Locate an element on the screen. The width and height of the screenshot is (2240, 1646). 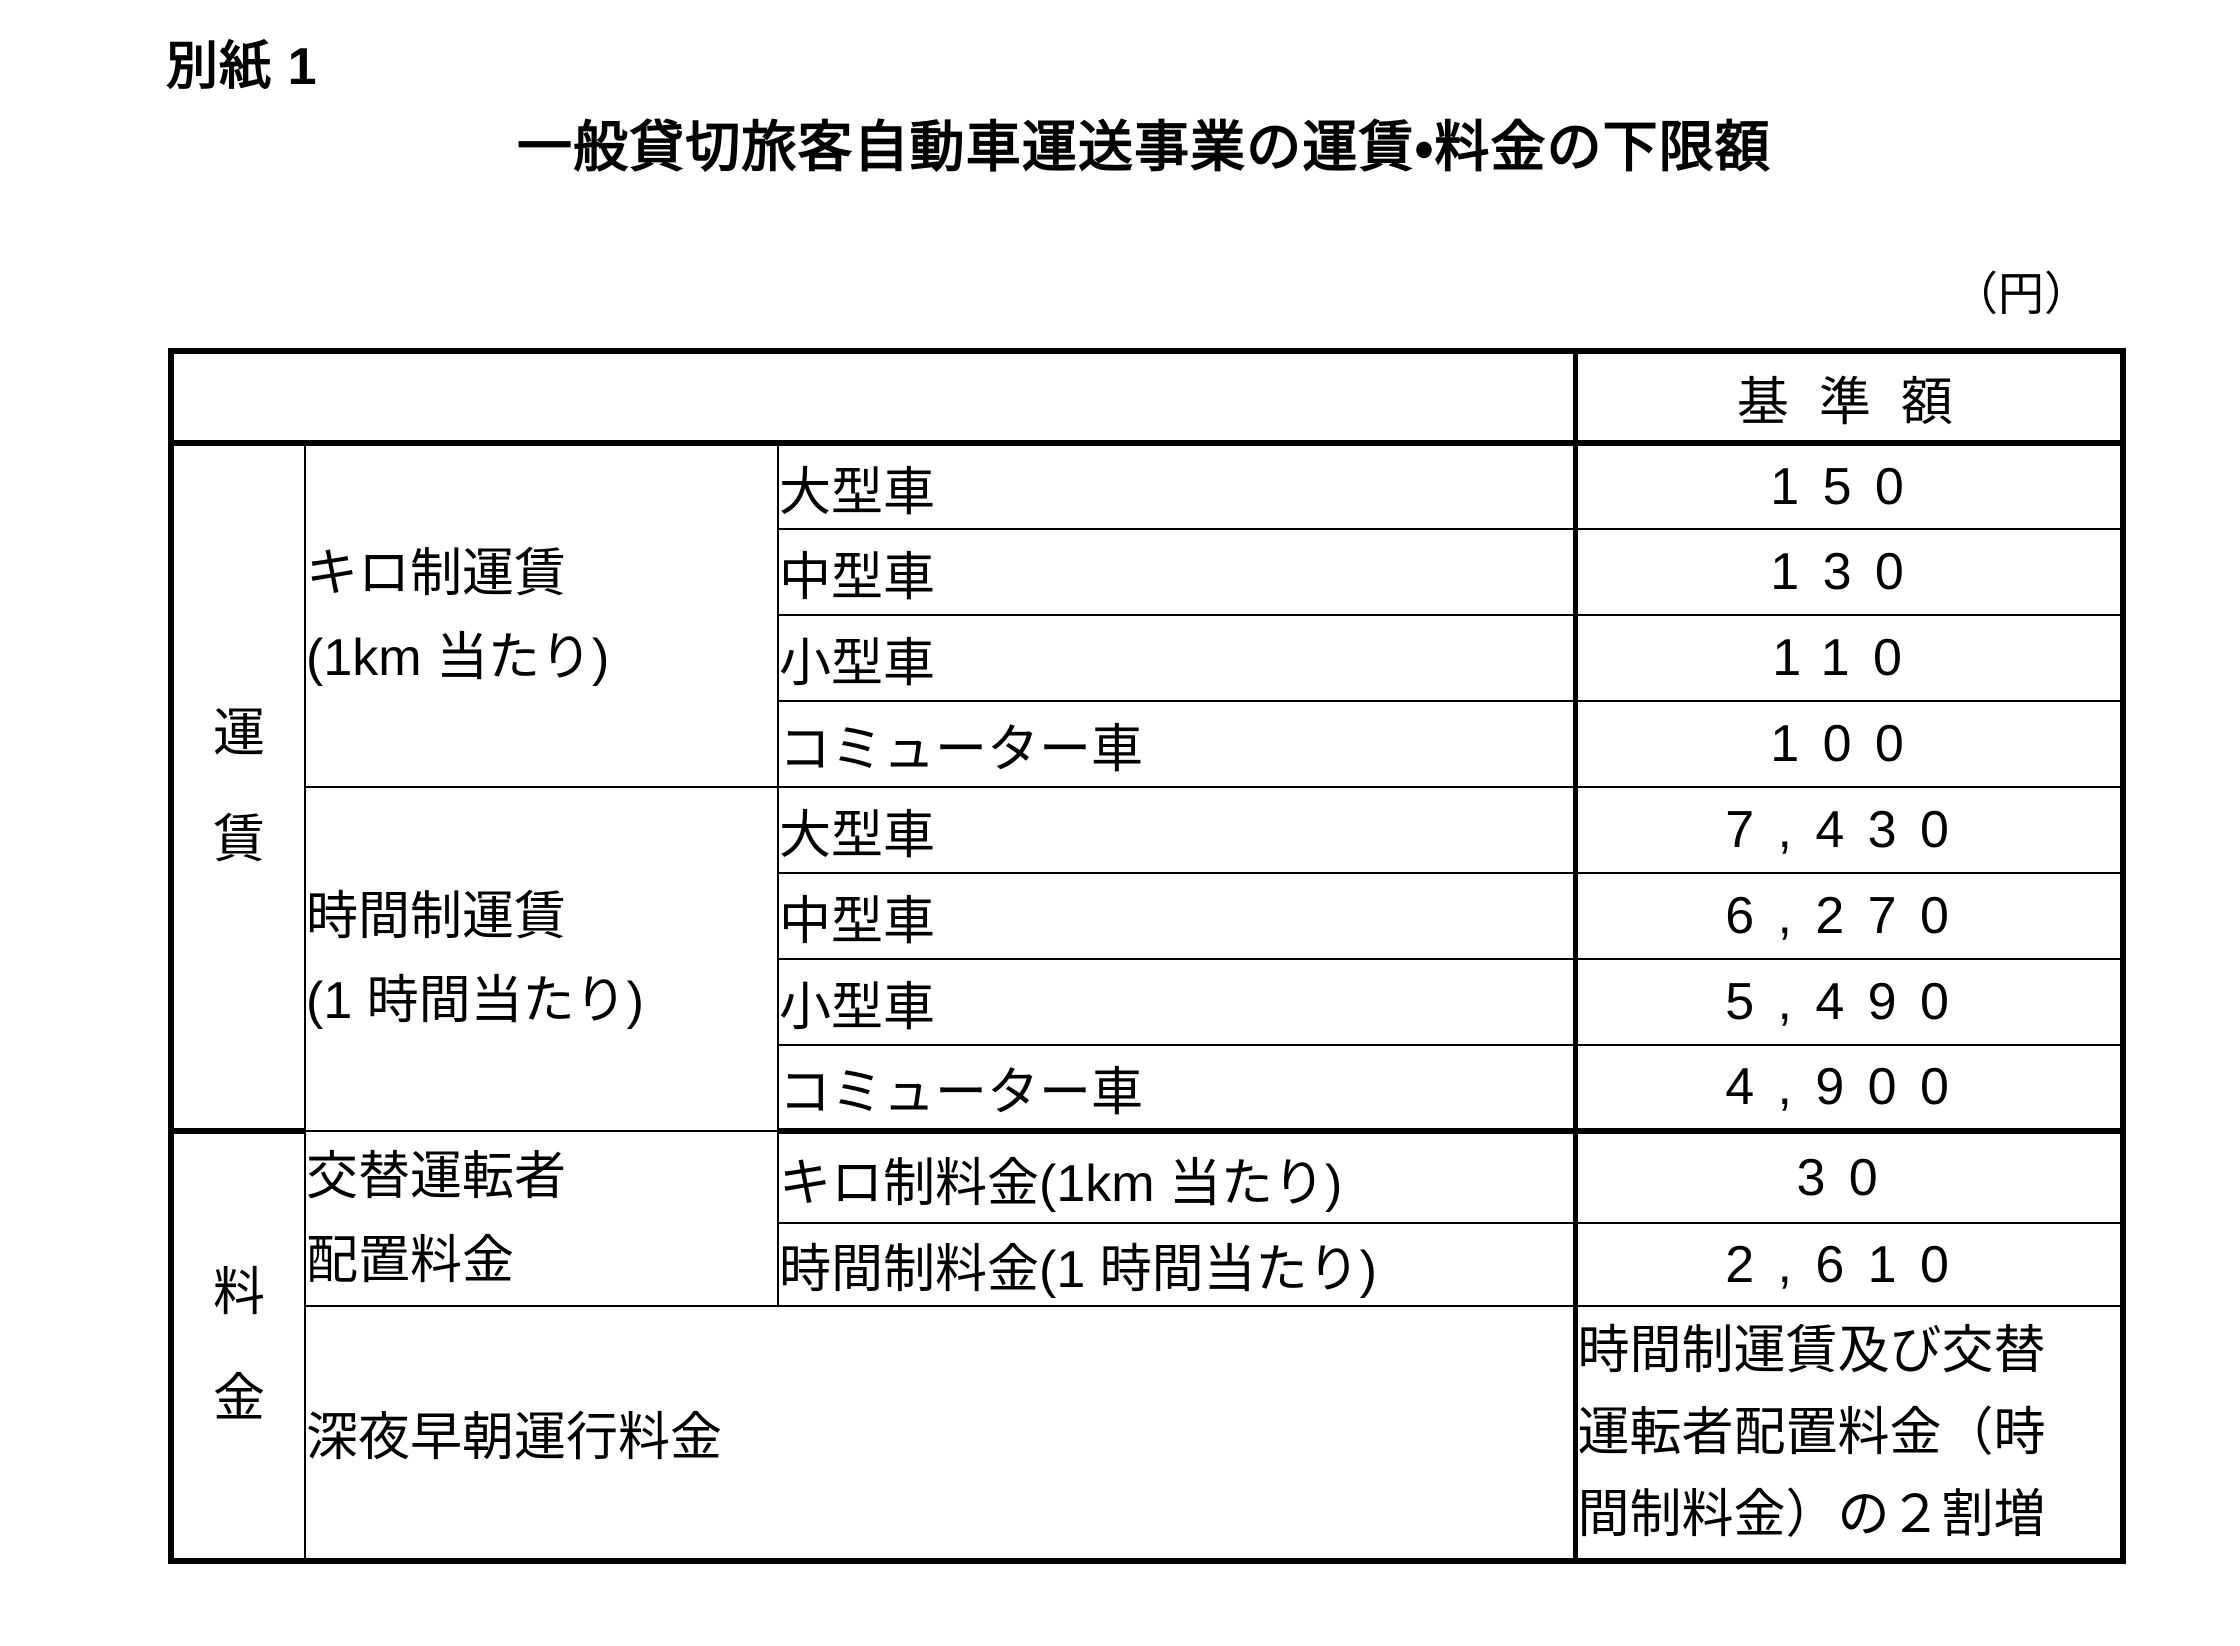
cell-base-amount: 150 is located at coordinates (1848, 486).